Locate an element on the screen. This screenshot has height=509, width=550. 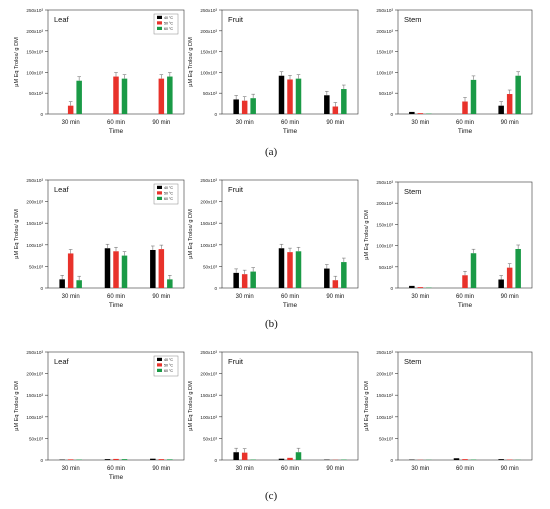
chart2-xtick-label: 30 min is located at coordinates (245, 123).